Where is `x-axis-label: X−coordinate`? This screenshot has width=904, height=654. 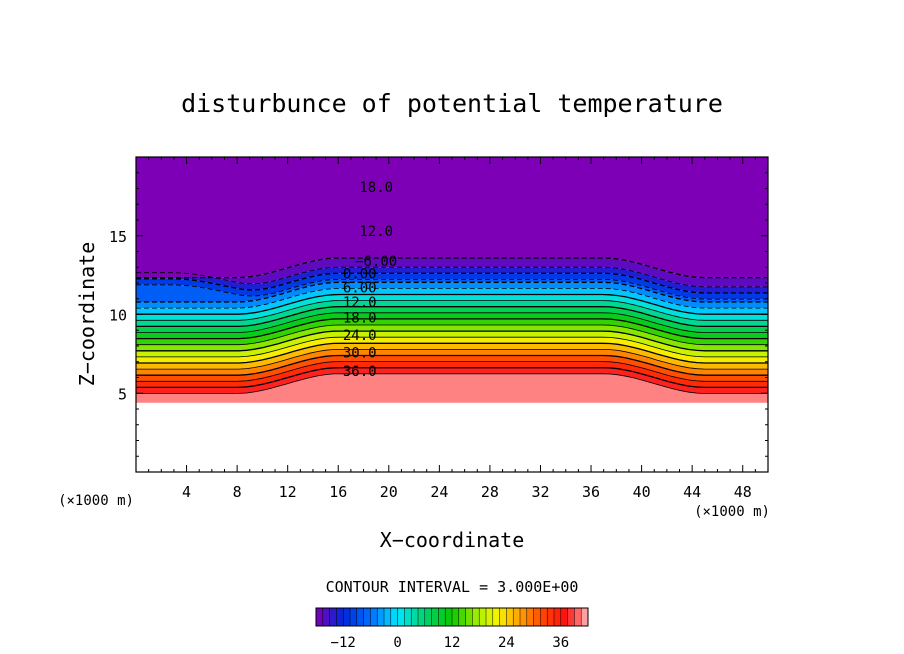 x-axis-label: X−coordinate is located at coordinates (452, 540).